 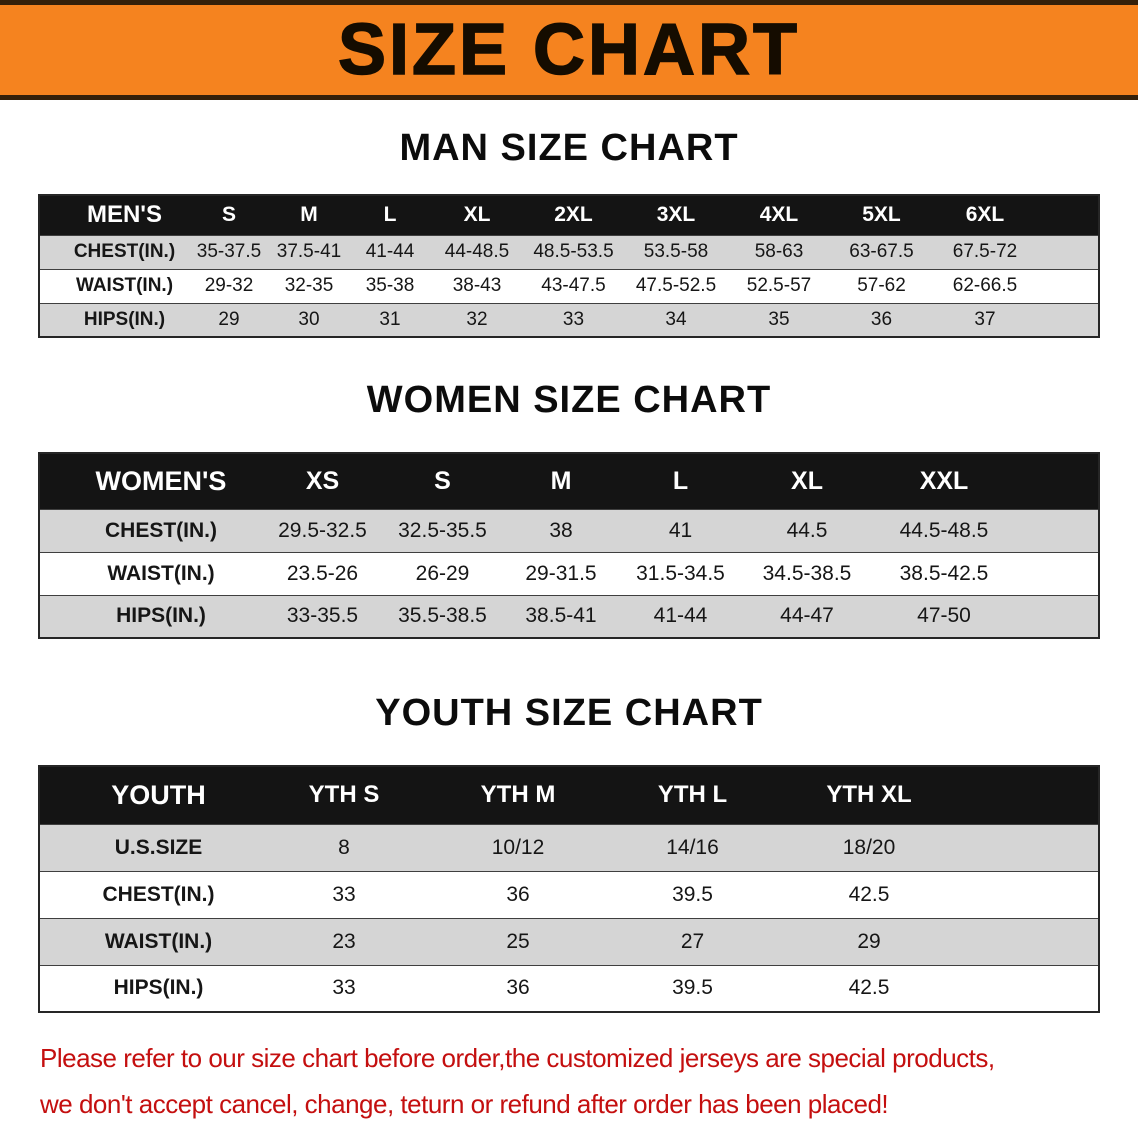 What do you see at coordinates (477, 285) in the screenshot?
I see `value-cell: 38-43` at bounding box center [477, 285].